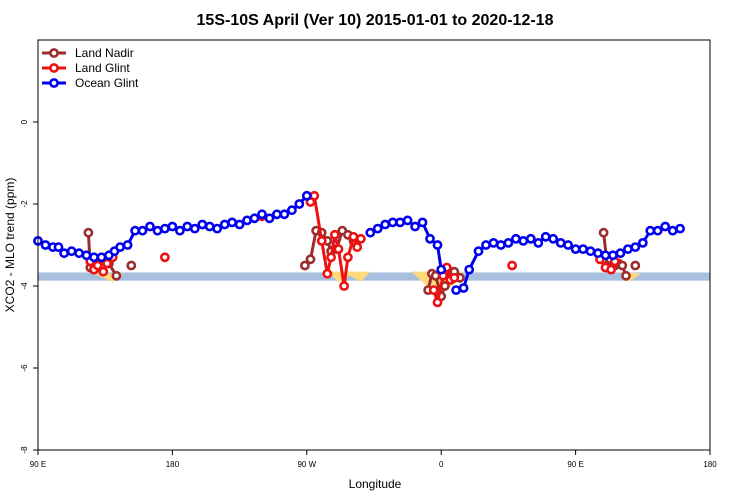  What do you see at coordinates (306, 464) in the screenshot?
I see `x-tick-label: 90 W` at bounding box center [306, 464].